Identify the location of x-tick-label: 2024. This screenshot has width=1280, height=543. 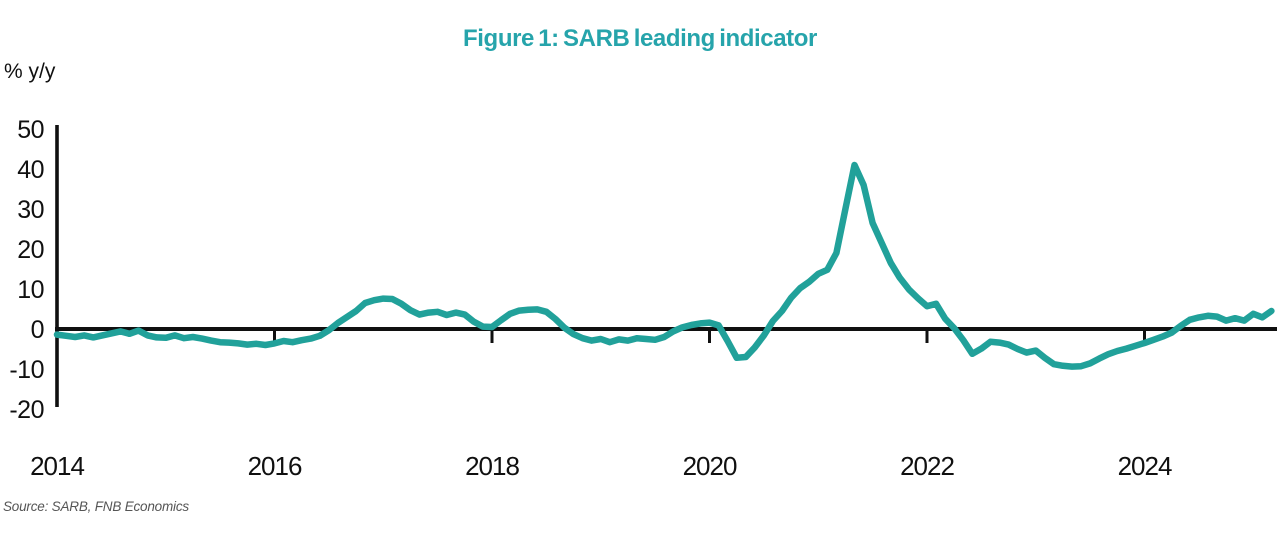
(1145, 466).